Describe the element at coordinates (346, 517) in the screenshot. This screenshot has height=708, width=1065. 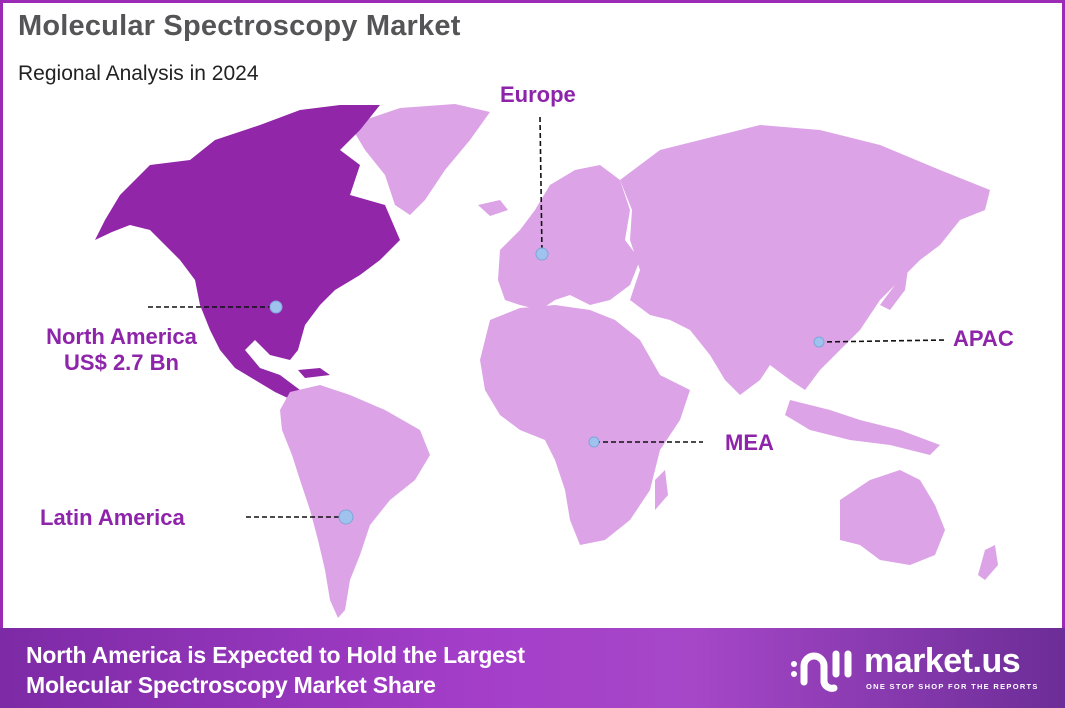
I see `marker-latin-america` at that location.